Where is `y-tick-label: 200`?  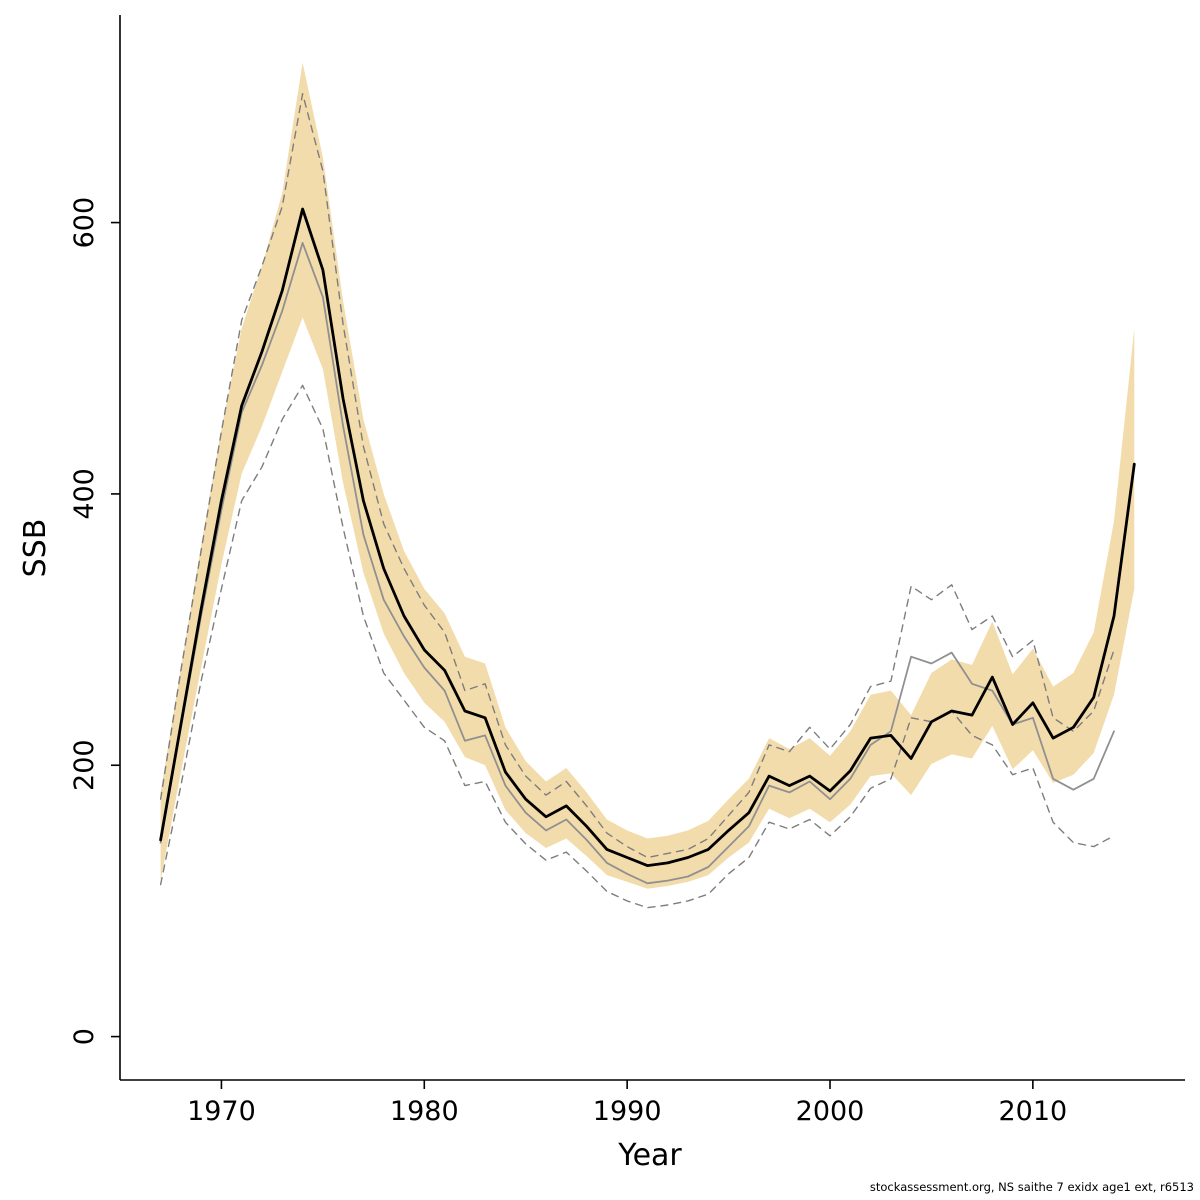 y-tick-label: 200 is located at coordinates (84, 765).